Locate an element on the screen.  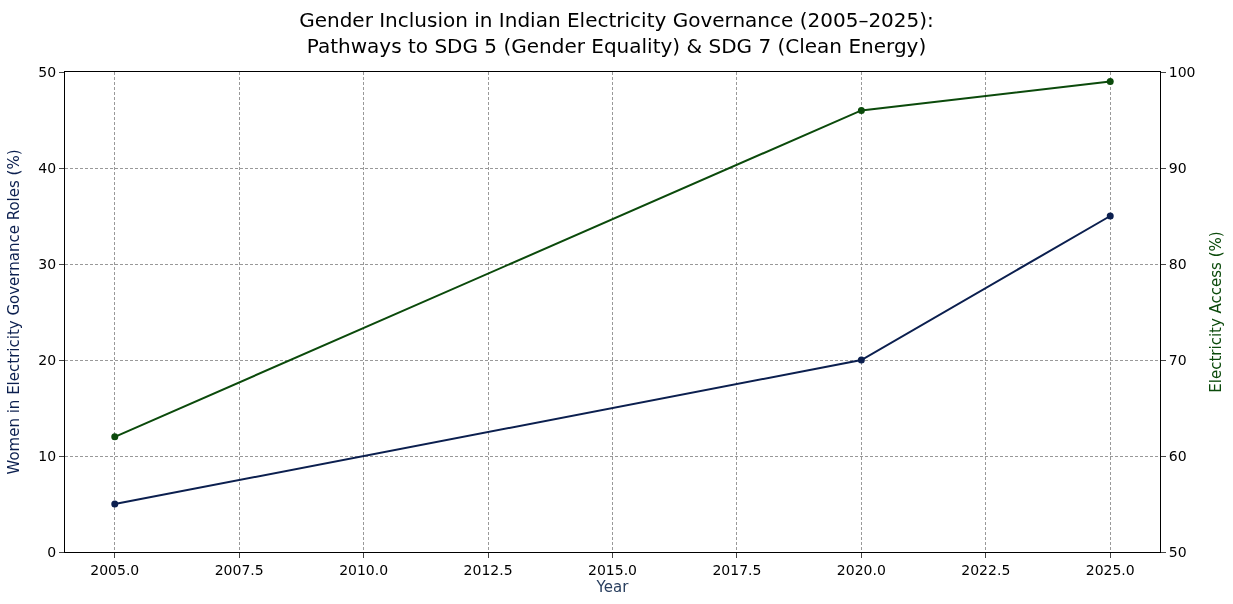
y2-axis-title: Electricity Access (%) is located at coordinates (1215, 312).